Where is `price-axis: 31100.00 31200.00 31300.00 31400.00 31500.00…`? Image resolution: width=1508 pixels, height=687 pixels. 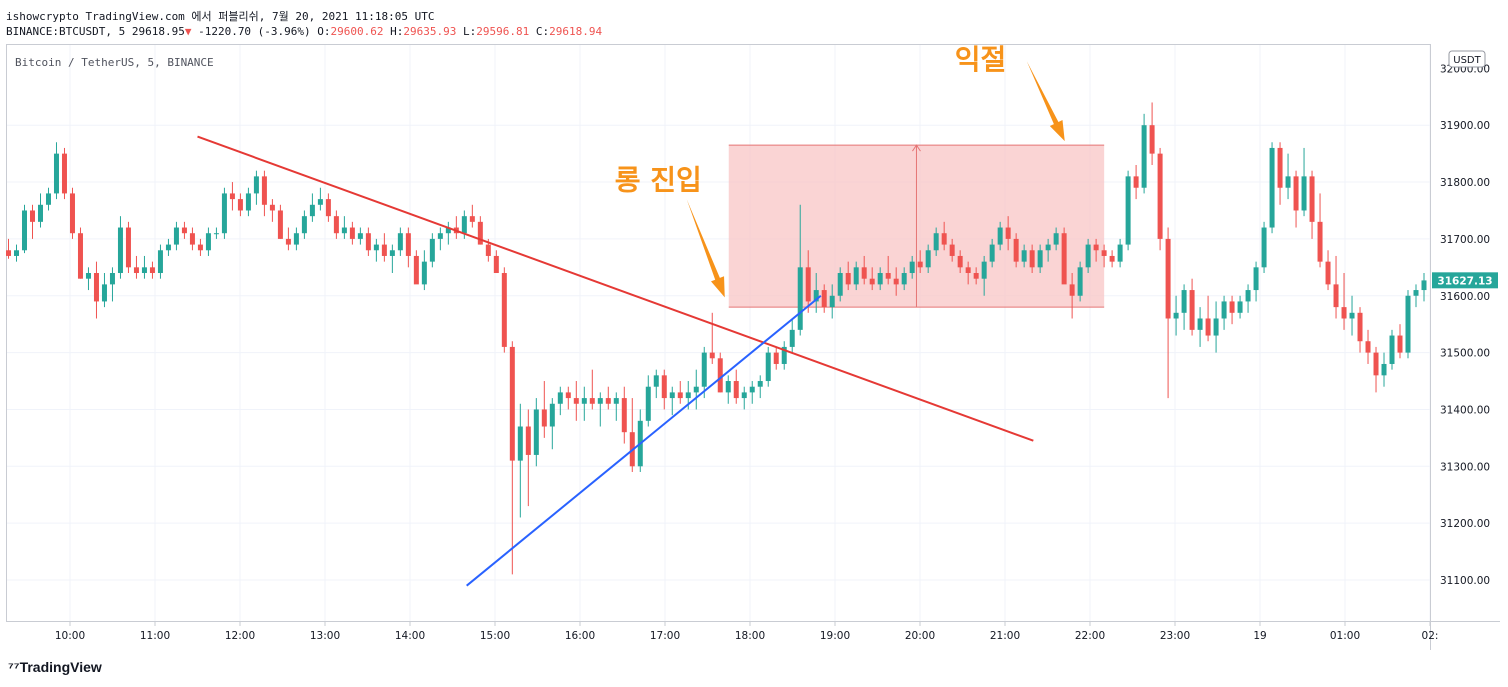
price-axis: 31100.00 31200.00 31300.00 31400.00 31500.00… is located at coordinates (1465, 325).